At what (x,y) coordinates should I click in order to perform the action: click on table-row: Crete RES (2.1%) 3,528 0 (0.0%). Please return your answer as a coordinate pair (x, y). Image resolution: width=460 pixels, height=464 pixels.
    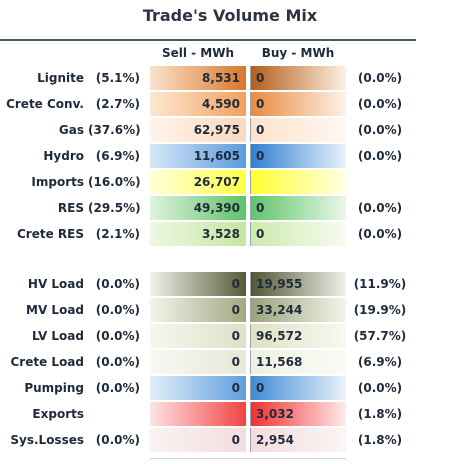
    Looking at the image, I should click on (230, 234).